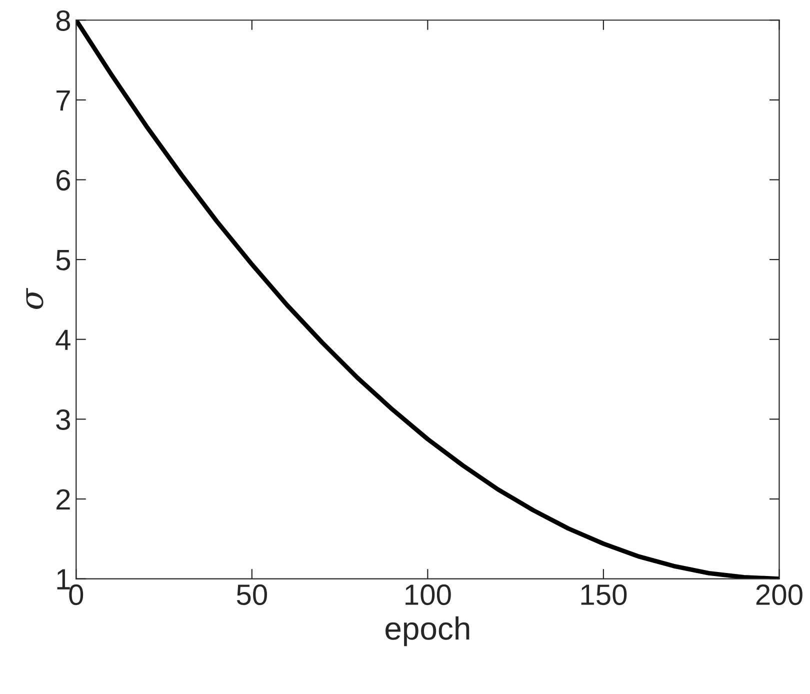 This screenshot has width=810, height=694. Describe the element at coordinates (63, 20) in the screenshot. I see `y-tick-label: 8` at that location.